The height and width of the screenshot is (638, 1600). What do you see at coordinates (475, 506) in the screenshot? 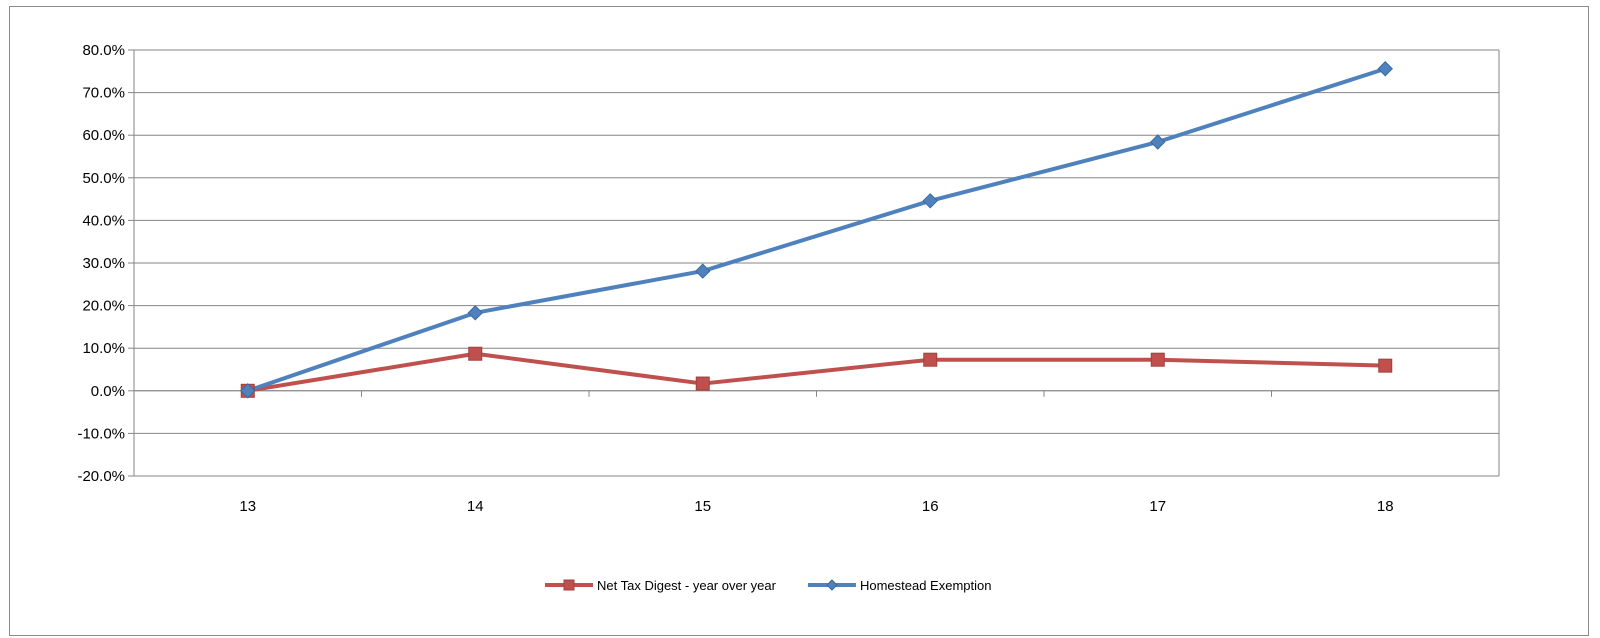
I see `x-tick-label: 14` at bounding box center [475, 506].